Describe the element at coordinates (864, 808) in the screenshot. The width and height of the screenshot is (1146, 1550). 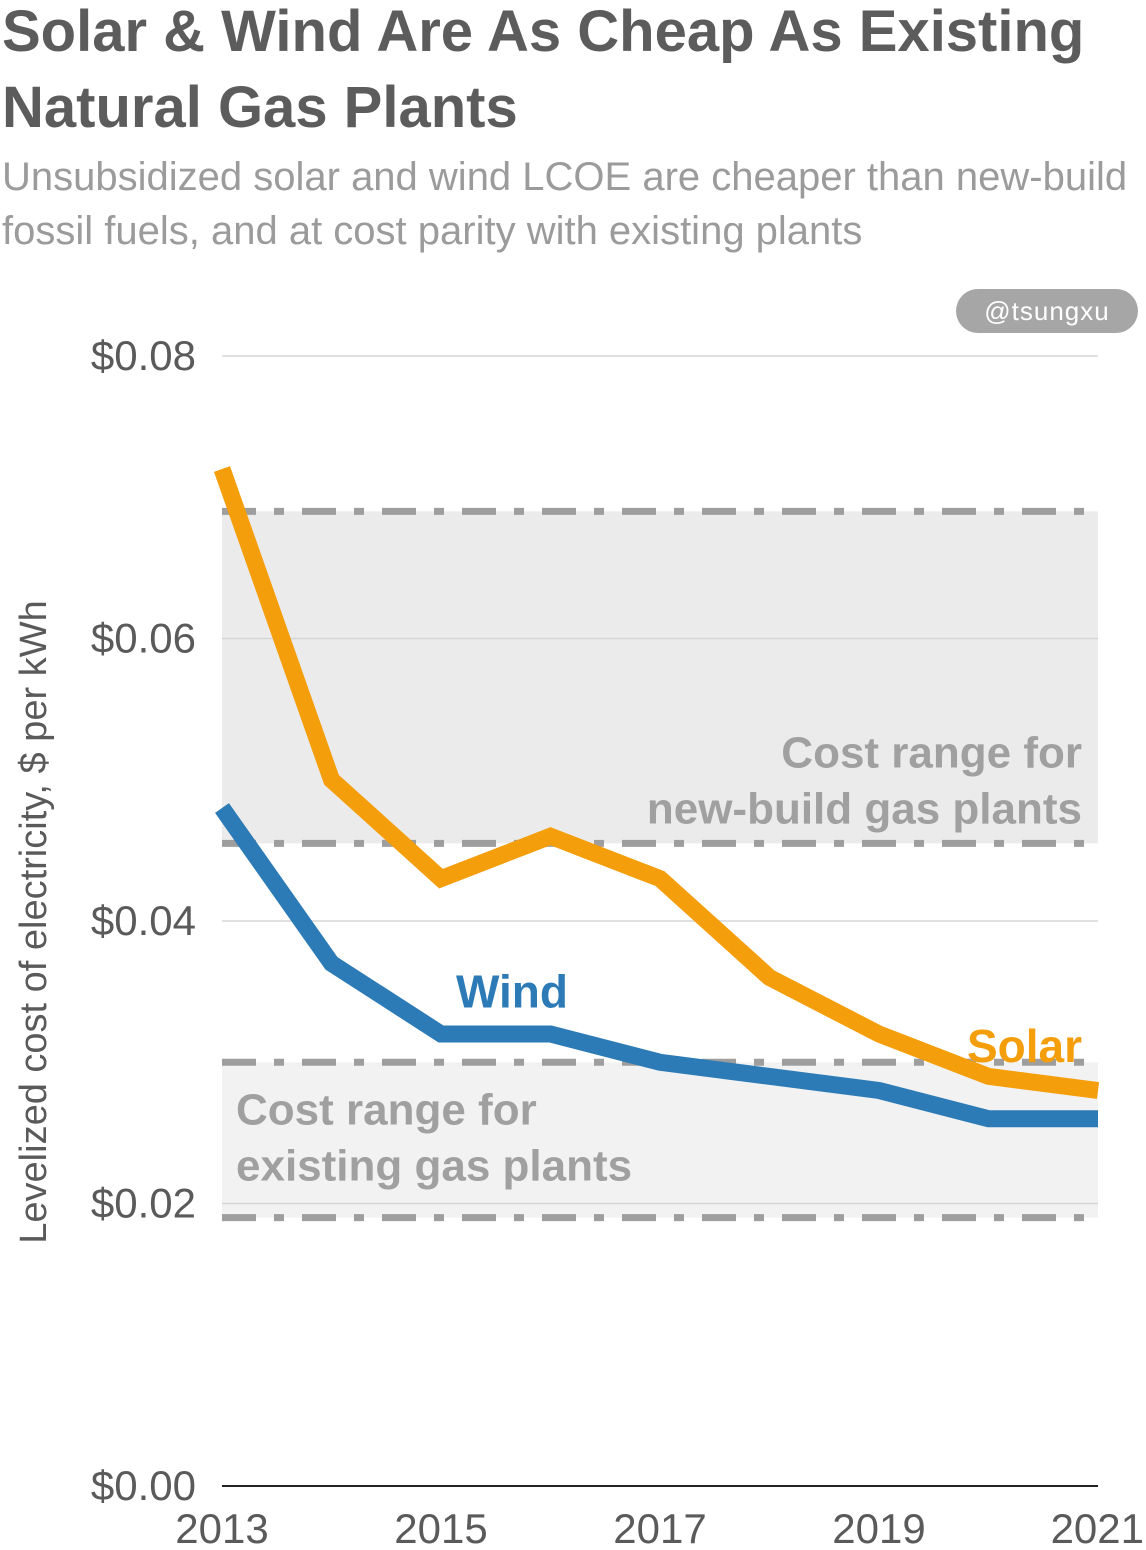
I see `band-label-new-build-gas-line-2: new-build gas plants` at that location.